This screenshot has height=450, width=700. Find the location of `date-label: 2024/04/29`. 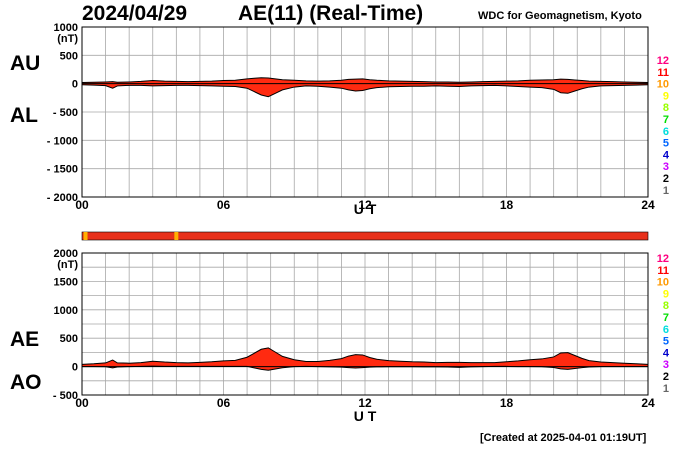

date-label: 2024/04/29 is located at coordinates (135, 13).